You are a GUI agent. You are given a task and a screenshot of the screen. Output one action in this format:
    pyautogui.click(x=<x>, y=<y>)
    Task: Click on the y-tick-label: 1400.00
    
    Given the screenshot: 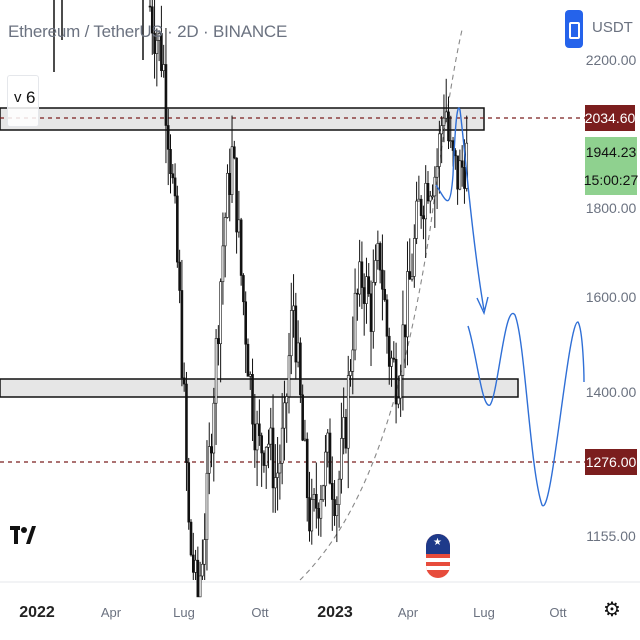 What is the action you would take?
    pyautogui.click(x=611, y=392)
    